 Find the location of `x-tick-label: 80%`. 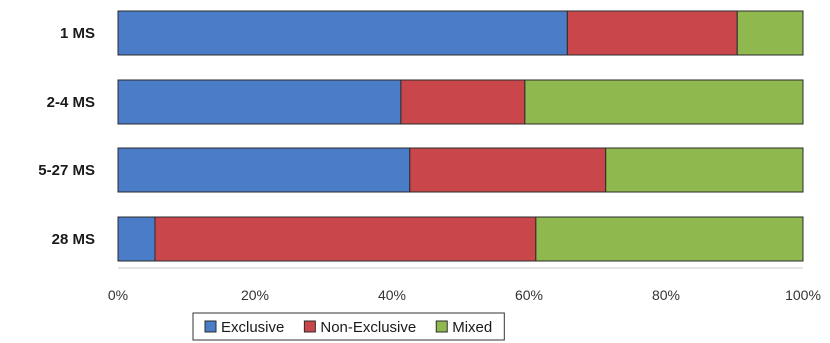

x-tick-label: 80% is located at coordinates (666, 295).